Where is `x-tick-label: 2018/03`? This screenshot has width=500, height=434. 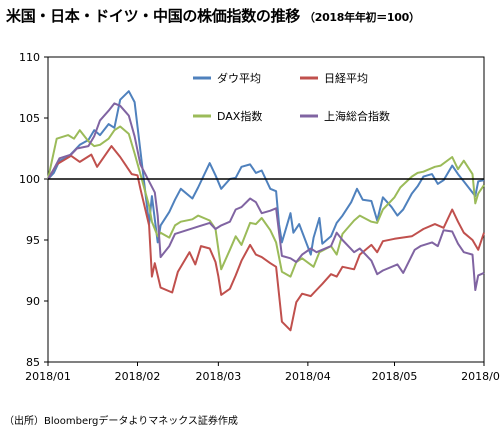
x-tick-label: 2018/03 is located at coordinates (219, 376).